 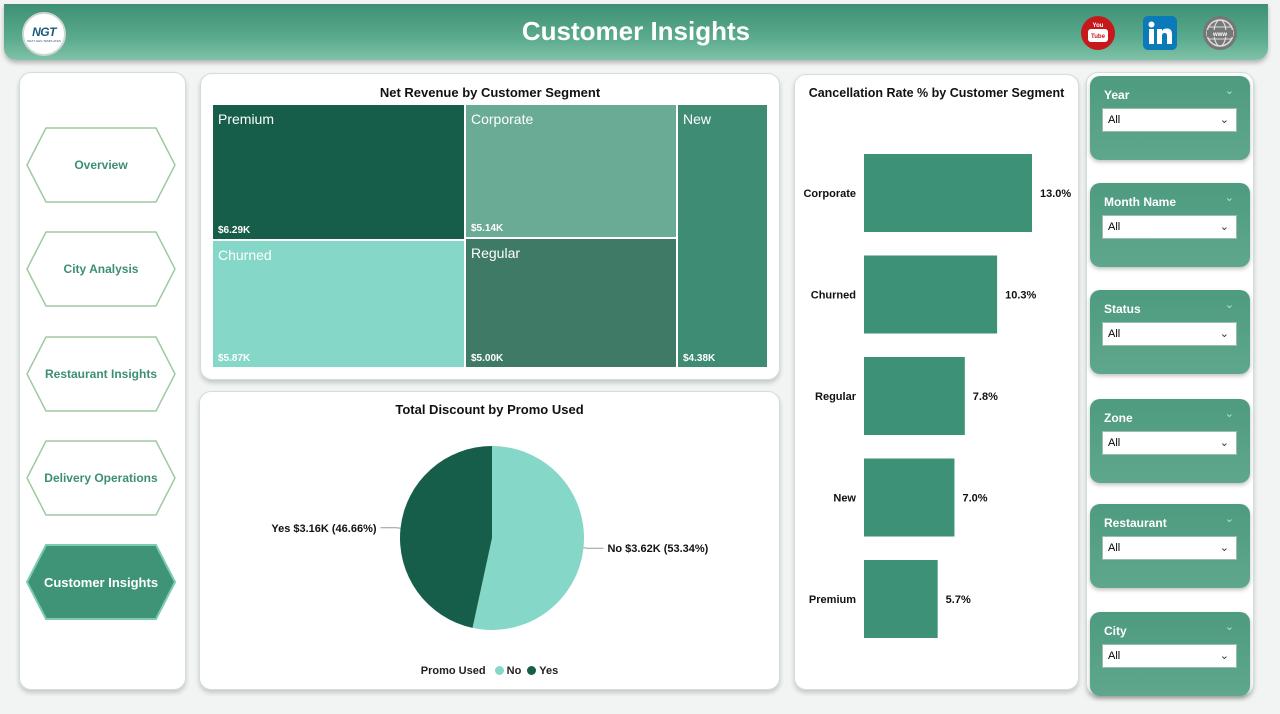 I want to click on treemap-cell-name: New, so click(x=697, y=119).